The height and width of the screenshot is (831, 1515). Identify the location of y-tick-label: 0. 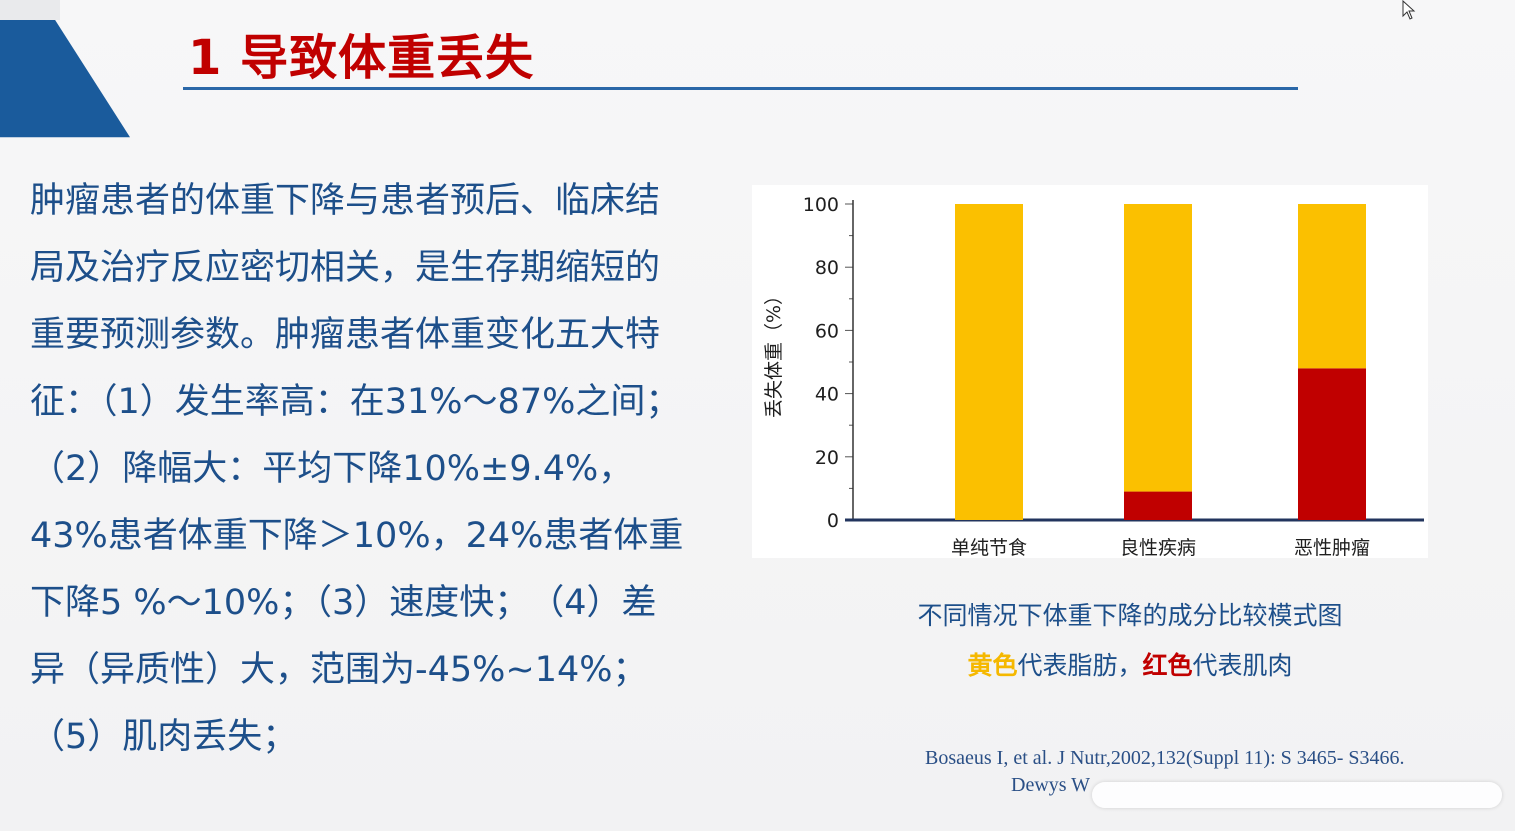
(833, 521).